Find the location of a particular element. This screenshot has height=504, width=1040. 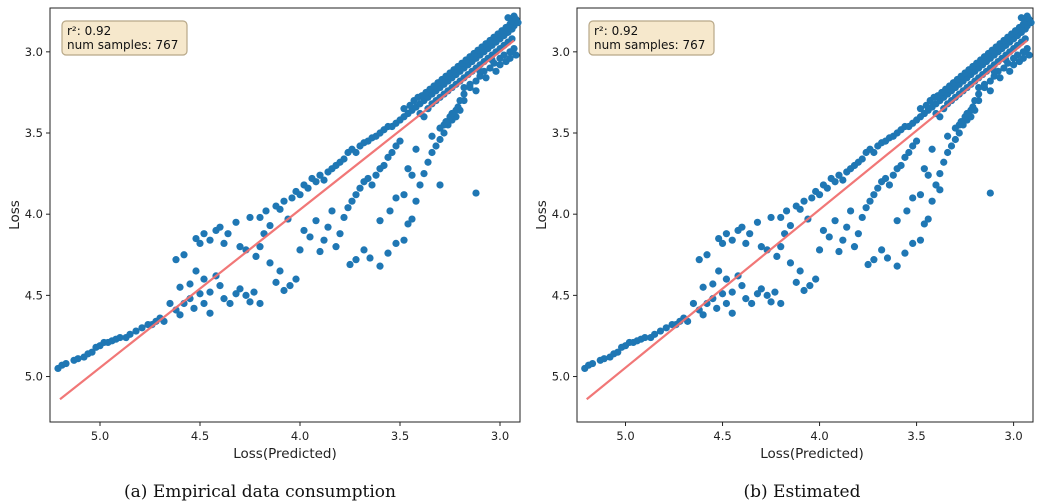

panel-b-x-tick-label: 5.0 is located at coordinates (625, 436).